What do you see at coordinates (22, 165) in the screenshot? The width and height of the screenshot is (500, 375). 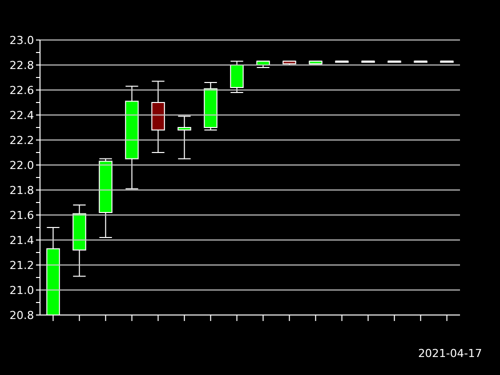 I see `y-tick-label: 22.0` at bounding box center [22, 165].